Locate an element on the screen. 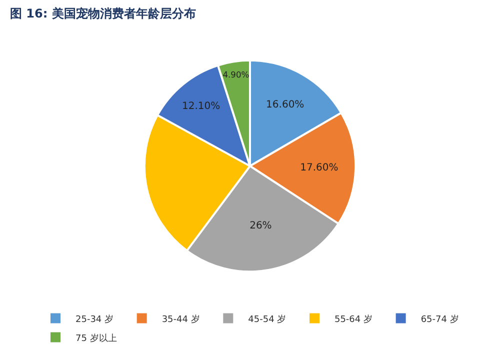  data-label: 17.60% is located at coordinates (319, 168).